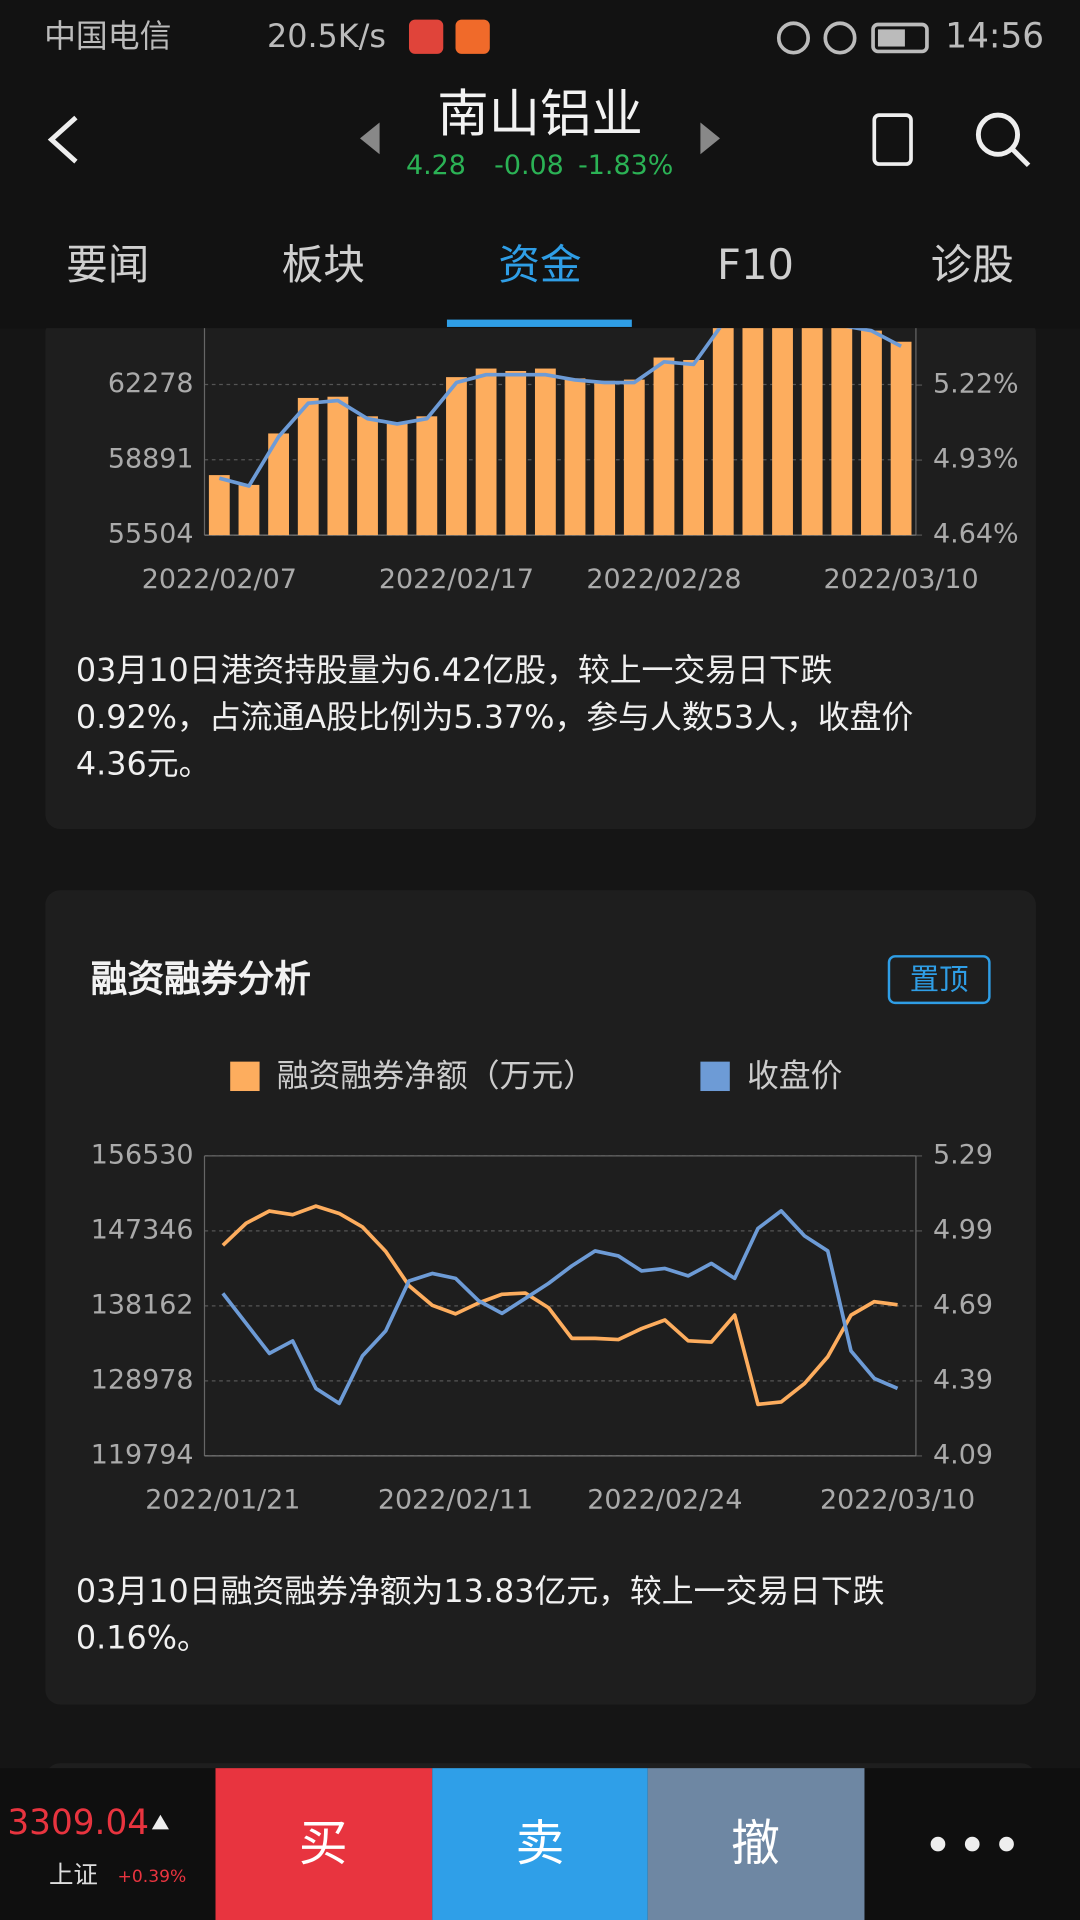 The height and width of the screenshot is (1920, 1080). What do you see at coordinates (142, 1454) in the screenshot?
I see `y-tick-label: 119794` at bounding box center [142, 1454].